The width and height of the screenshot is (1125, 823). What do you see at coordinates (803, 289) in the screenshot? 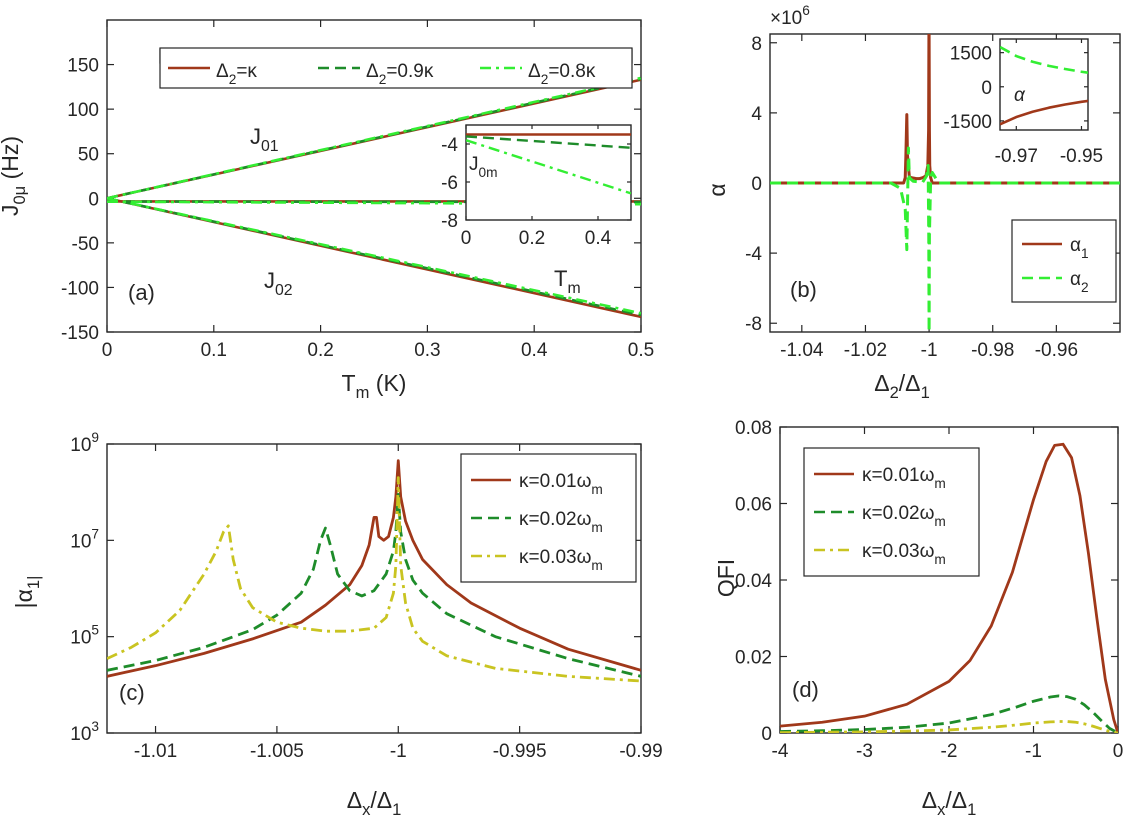
I see `panel-label: (b)` at bounding box center [803, 289].